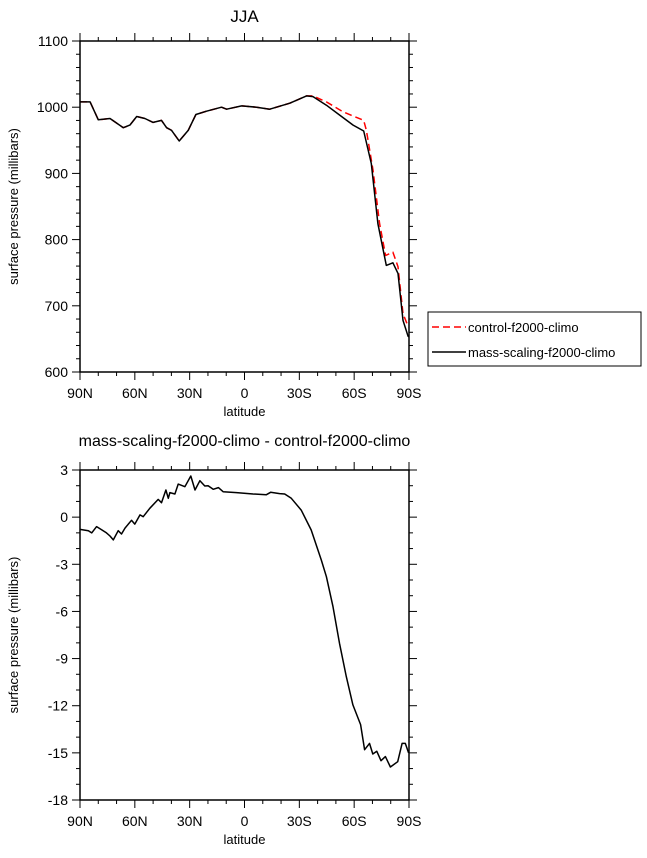 The width and height of the screenshot is (647, 858). Describe the element at coordinates (57, 372) in the screenshot. I see `y-tick-label: 600` at that location.